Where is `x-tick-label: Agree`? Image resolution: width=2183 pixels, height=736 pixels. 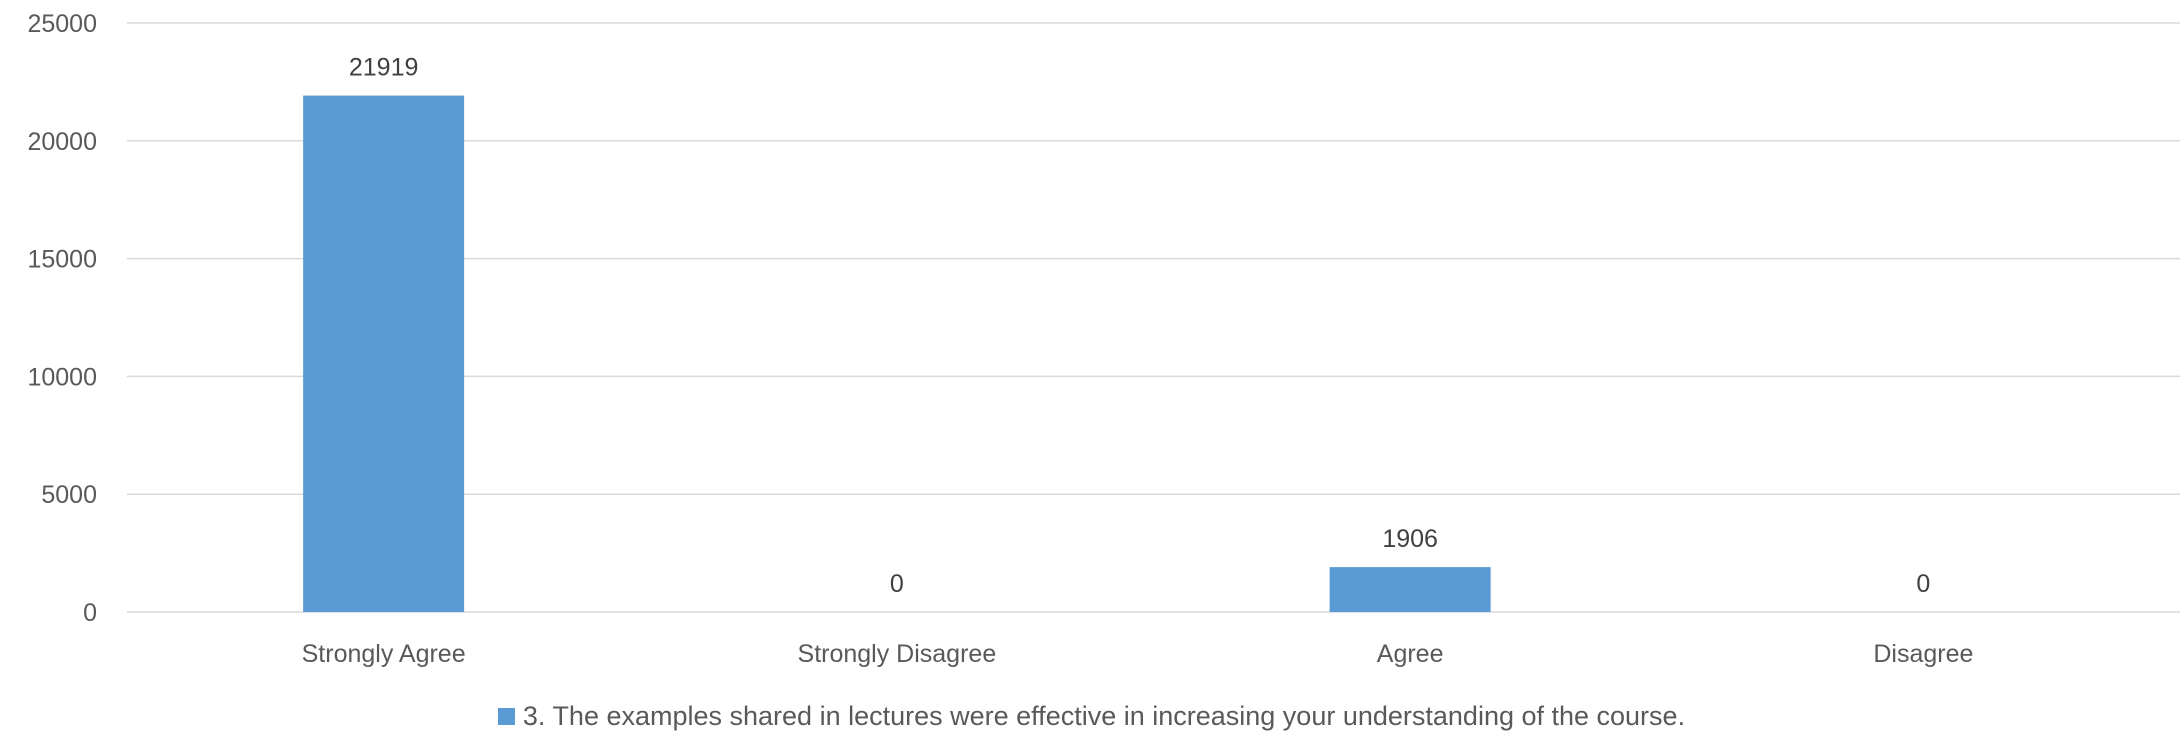 x-tick-label: Agree is located at coordinates (1410, 654).